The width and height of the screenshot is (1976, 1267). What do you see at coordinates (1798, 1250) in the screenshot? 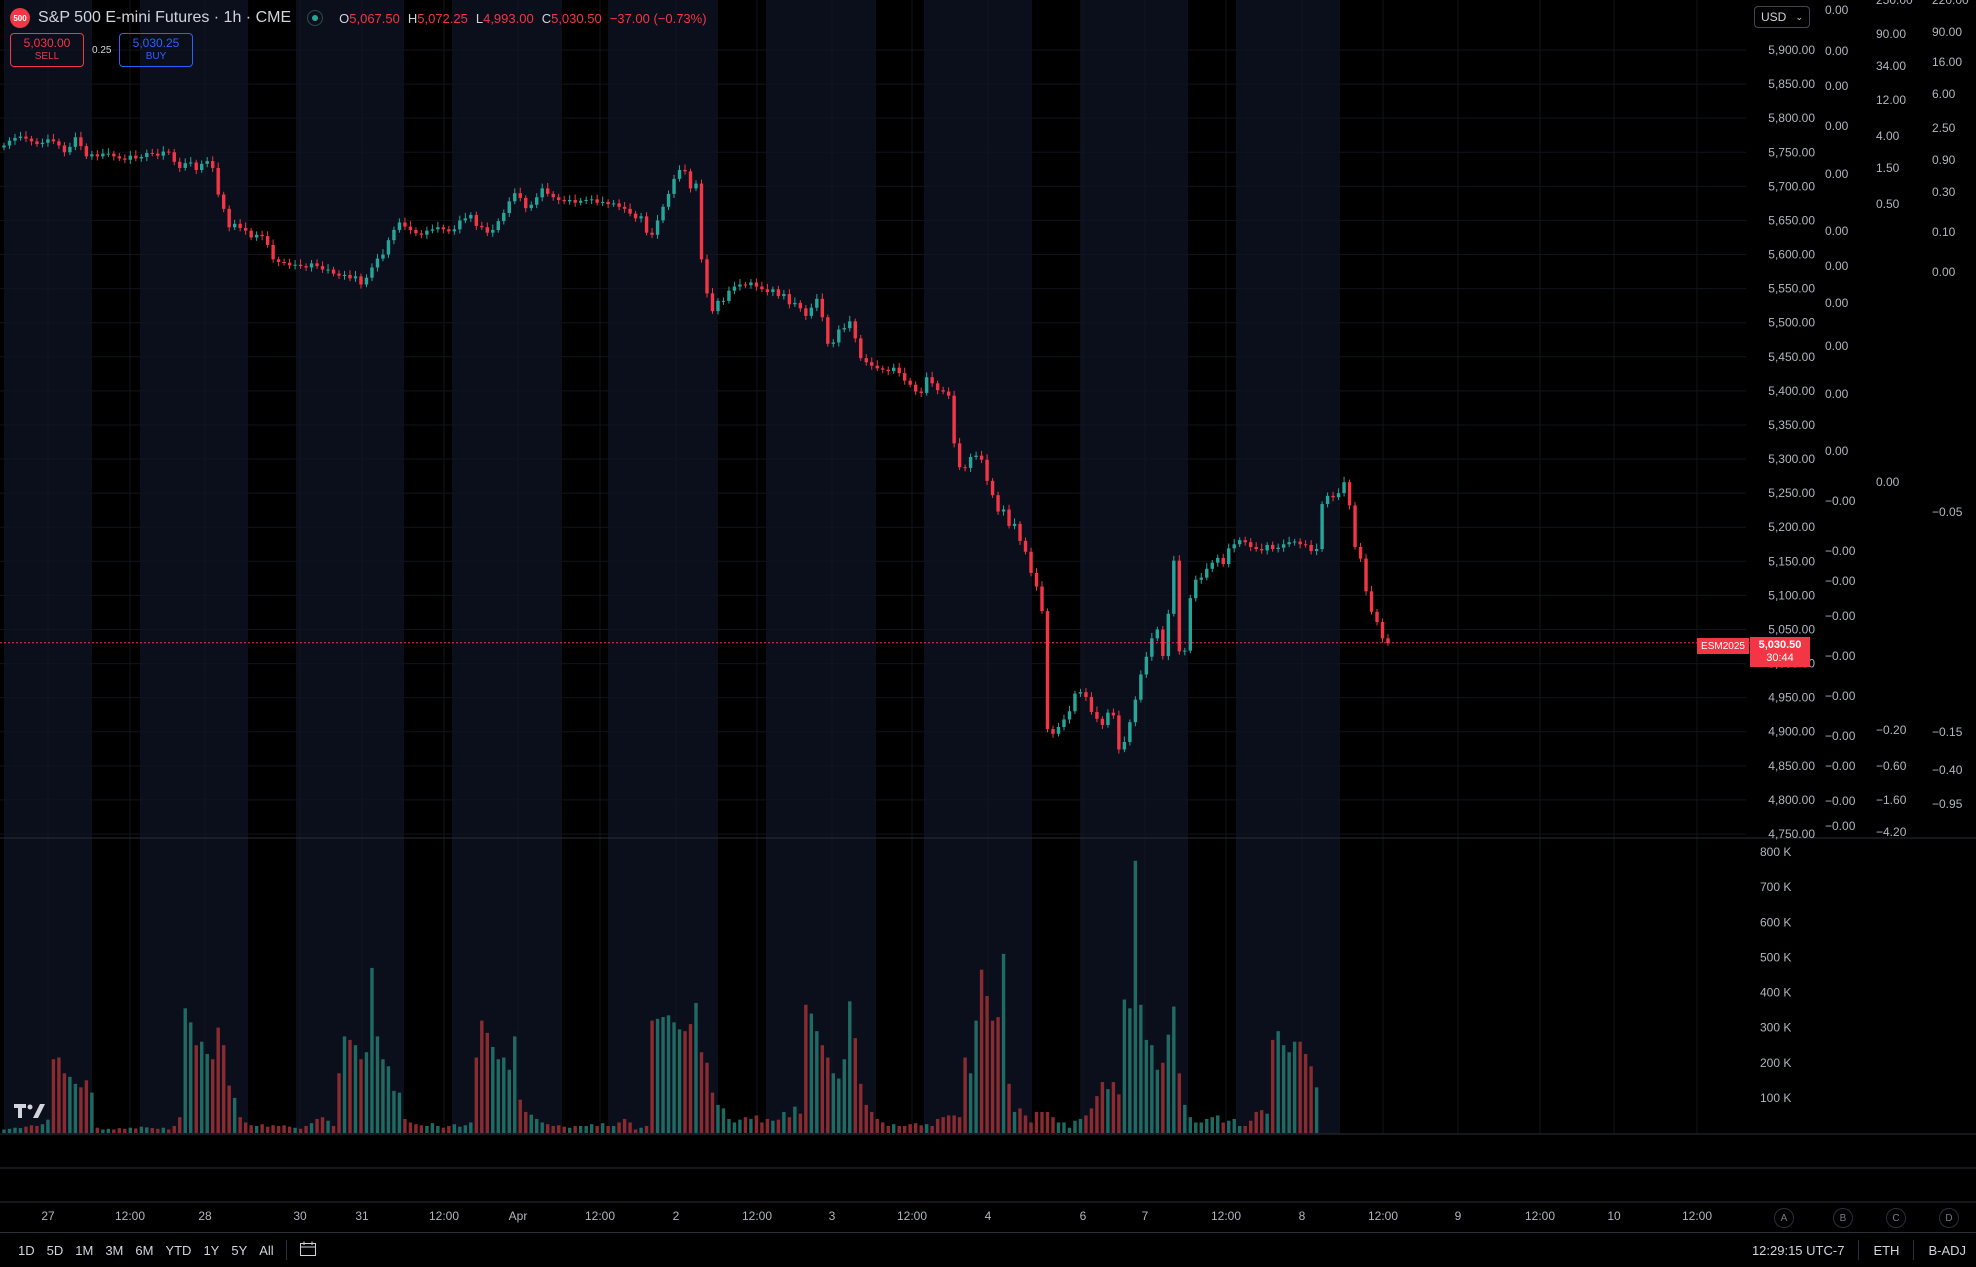
I see `clock-time: 12:29:15 UTC-7` at bounding box center [1798, 1250].